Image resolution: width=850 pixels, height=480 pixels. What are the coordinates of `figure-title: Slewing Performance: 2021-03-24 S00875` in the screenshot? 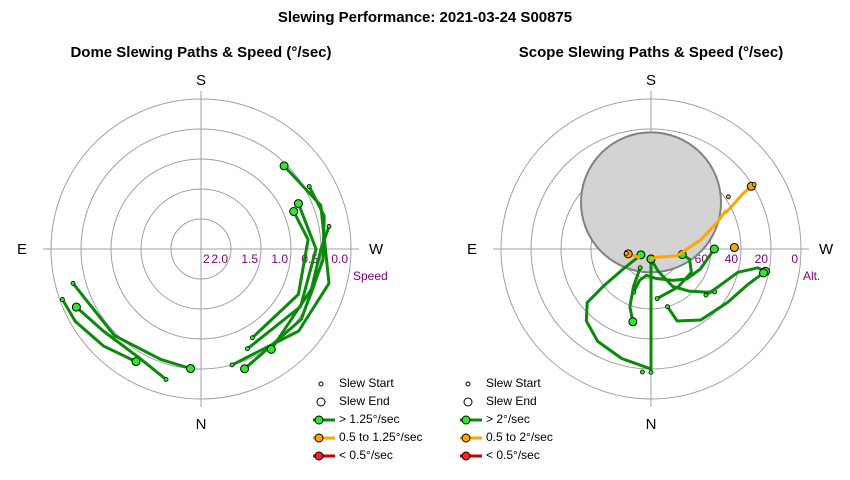 It's located at (425, 17).